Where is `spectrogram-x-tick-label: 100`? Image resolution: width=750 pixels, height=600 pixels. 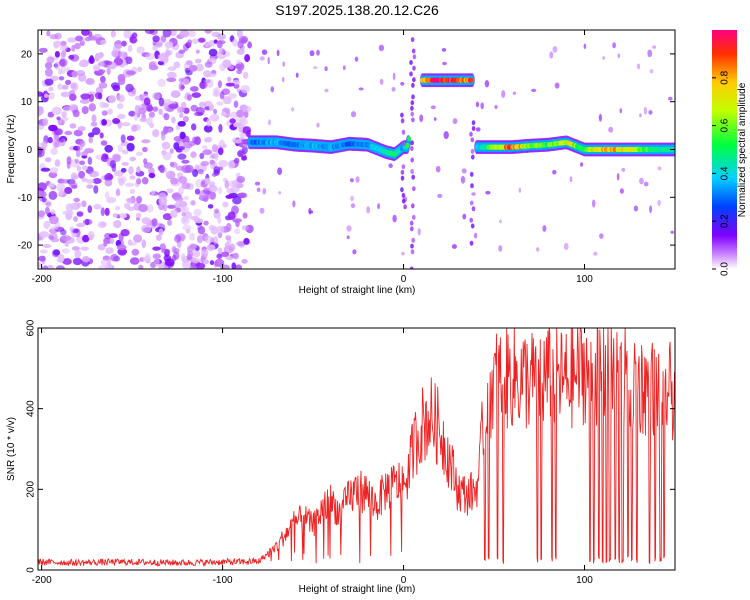
spectrogram-x-tick-label: 100 is located at coordinates (584, 279).